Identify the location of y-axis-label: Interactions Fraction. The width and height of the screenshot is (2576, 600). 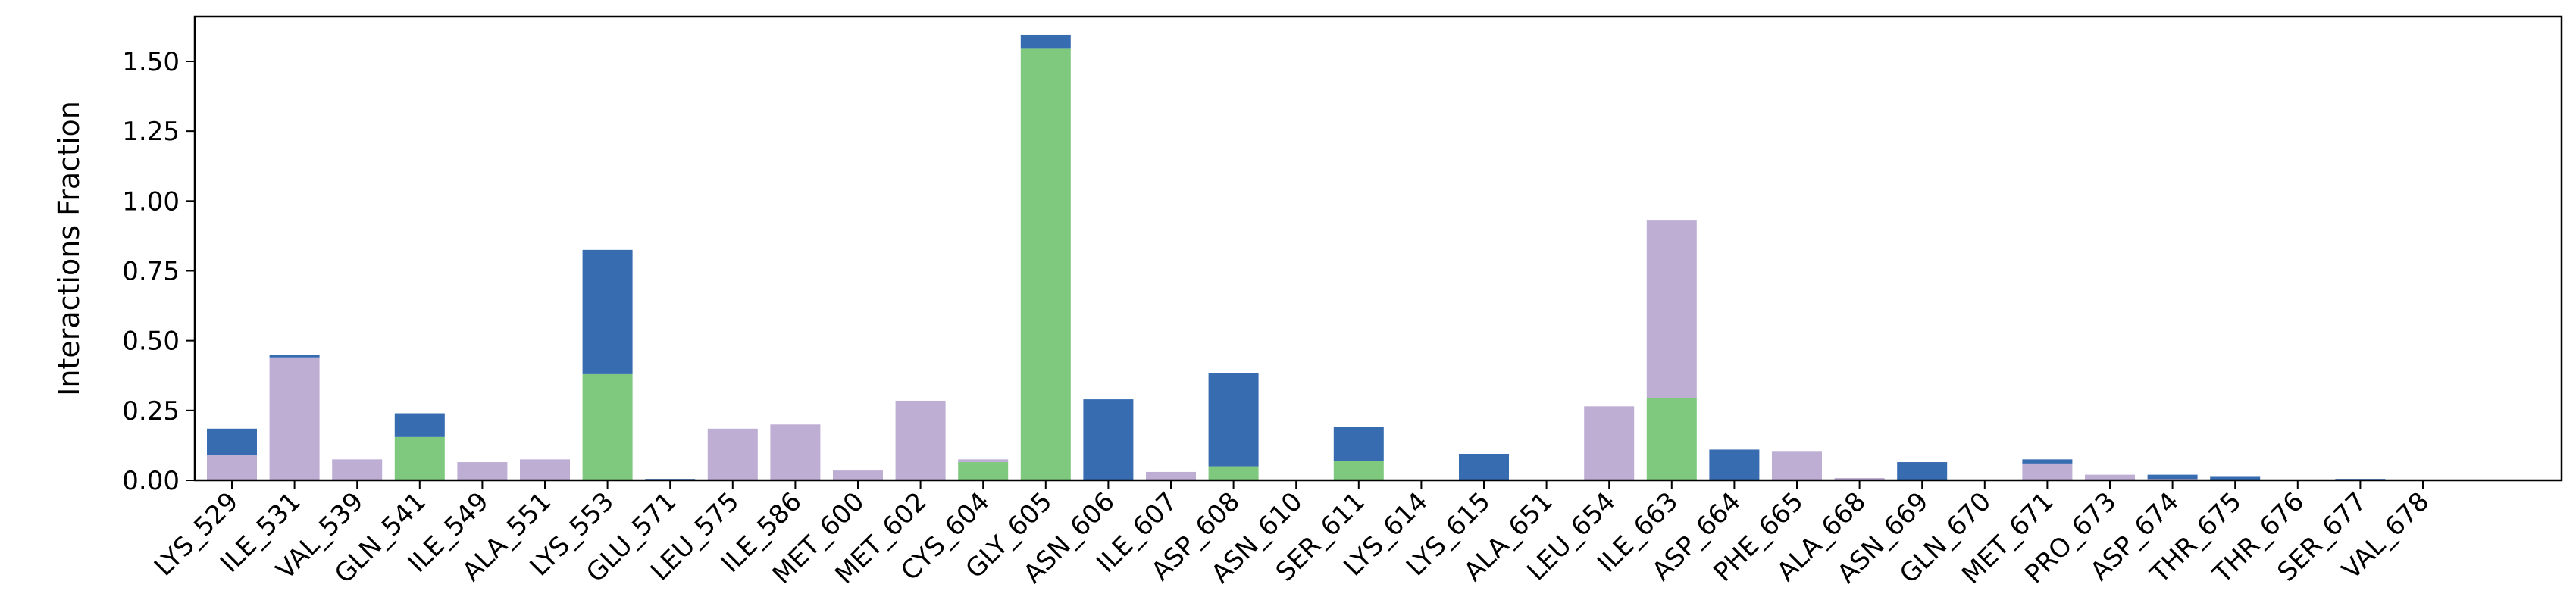
(69, 249).